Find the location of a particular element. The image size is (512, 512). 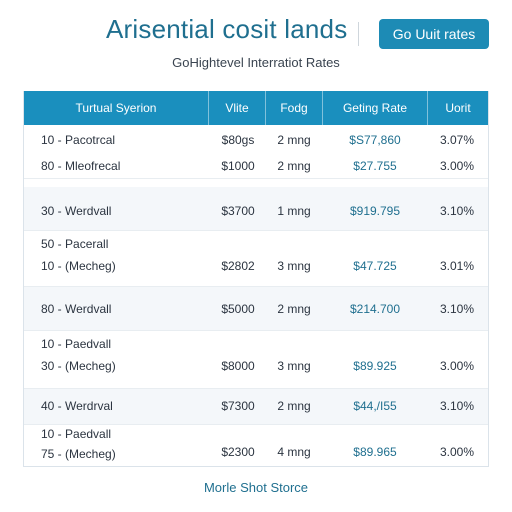

row-vlite: $5000 is located at coordinates (238, 309).